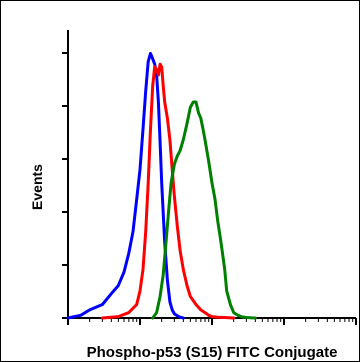  Describe the element at coordinates (212, 352) in the screenshot. I see `x-axis-label: Phospho-p53 (S15) FITC Conjugate` at that location.